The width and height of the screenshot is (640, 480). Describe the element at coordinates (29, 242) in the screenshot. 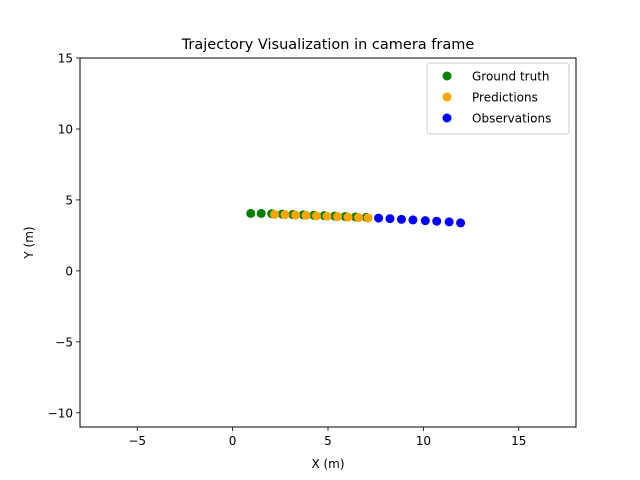

I see `y-axis-label: Y (m)` at that location.